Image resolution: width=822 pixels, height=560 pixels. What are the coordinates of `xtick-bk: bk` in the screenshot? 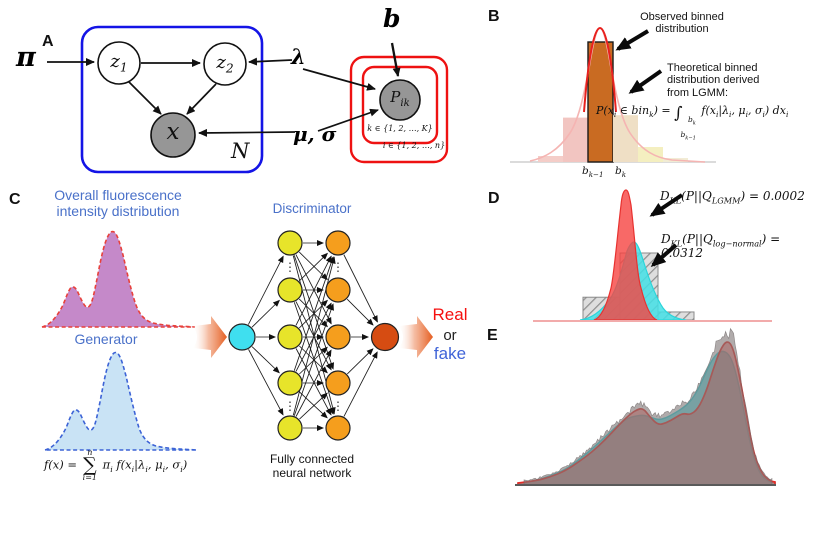 It's located at (621, 172).